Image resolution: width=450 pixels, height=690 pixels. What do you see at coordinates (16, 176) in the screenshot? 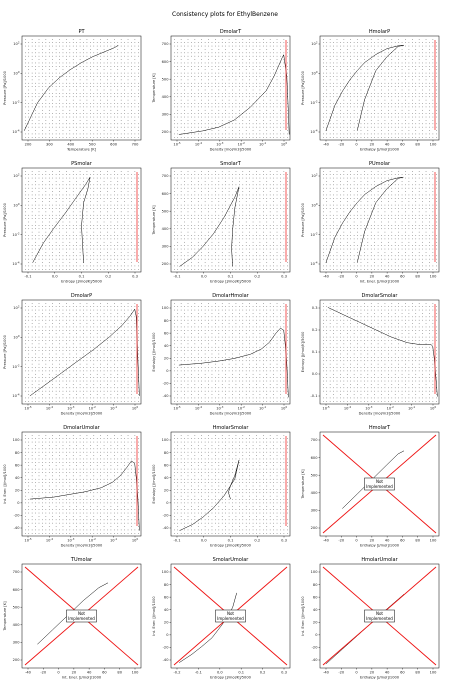
I see `y-tick-label: 102` at bounding box center [16, 176].